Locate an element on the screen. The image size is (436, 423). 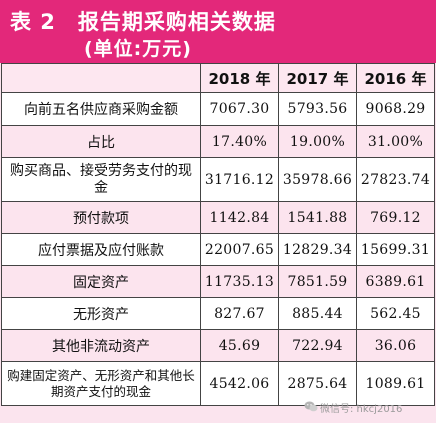
cell-2016: 36.06 is located at coordinates (395, 345).